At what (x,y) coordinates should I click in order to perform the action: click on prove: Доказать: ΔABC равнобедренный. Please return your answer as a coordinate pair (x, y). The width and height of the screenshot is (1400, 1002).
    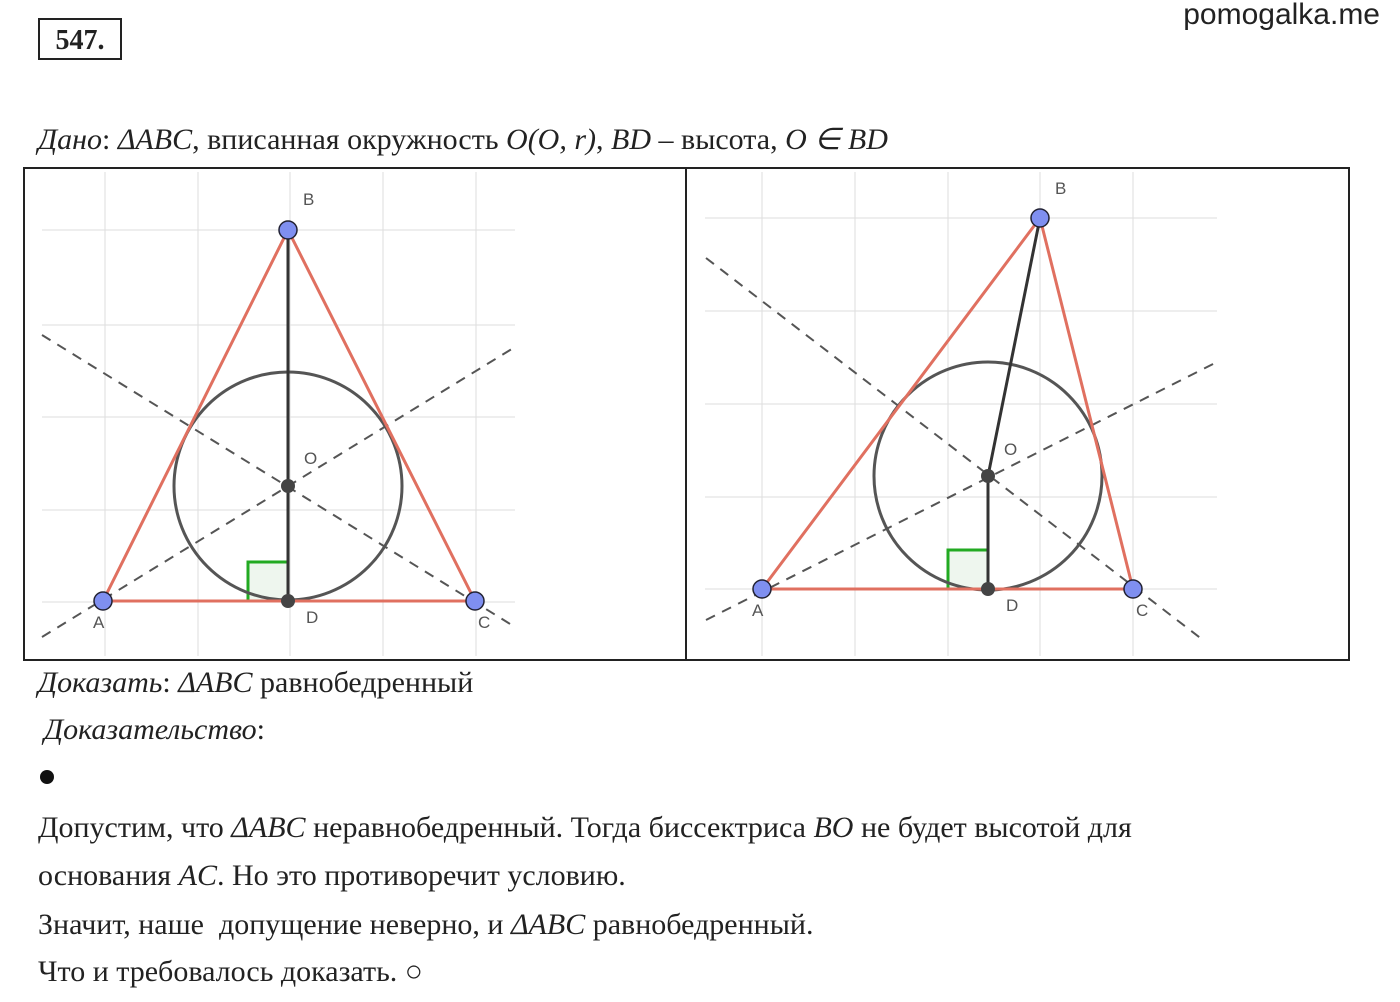
    Looking at the image, I should click on (255, 683).